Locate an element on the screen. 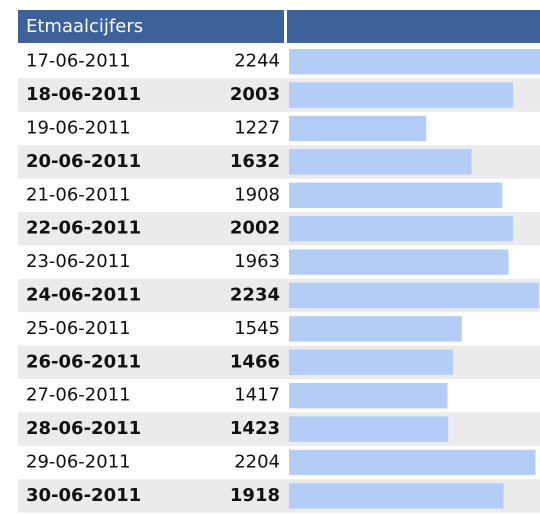  date-label: 24-06-2011 is located at coordinates (83, 295).